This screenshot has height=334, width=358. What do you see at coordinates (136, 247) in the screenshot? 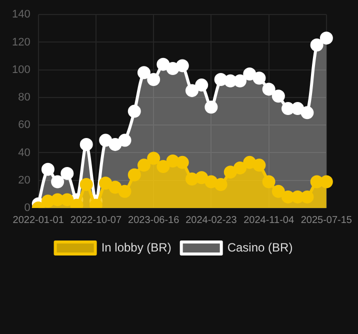
I see `legend-label: In lobby (BR)` at bounding box center [136, 247].